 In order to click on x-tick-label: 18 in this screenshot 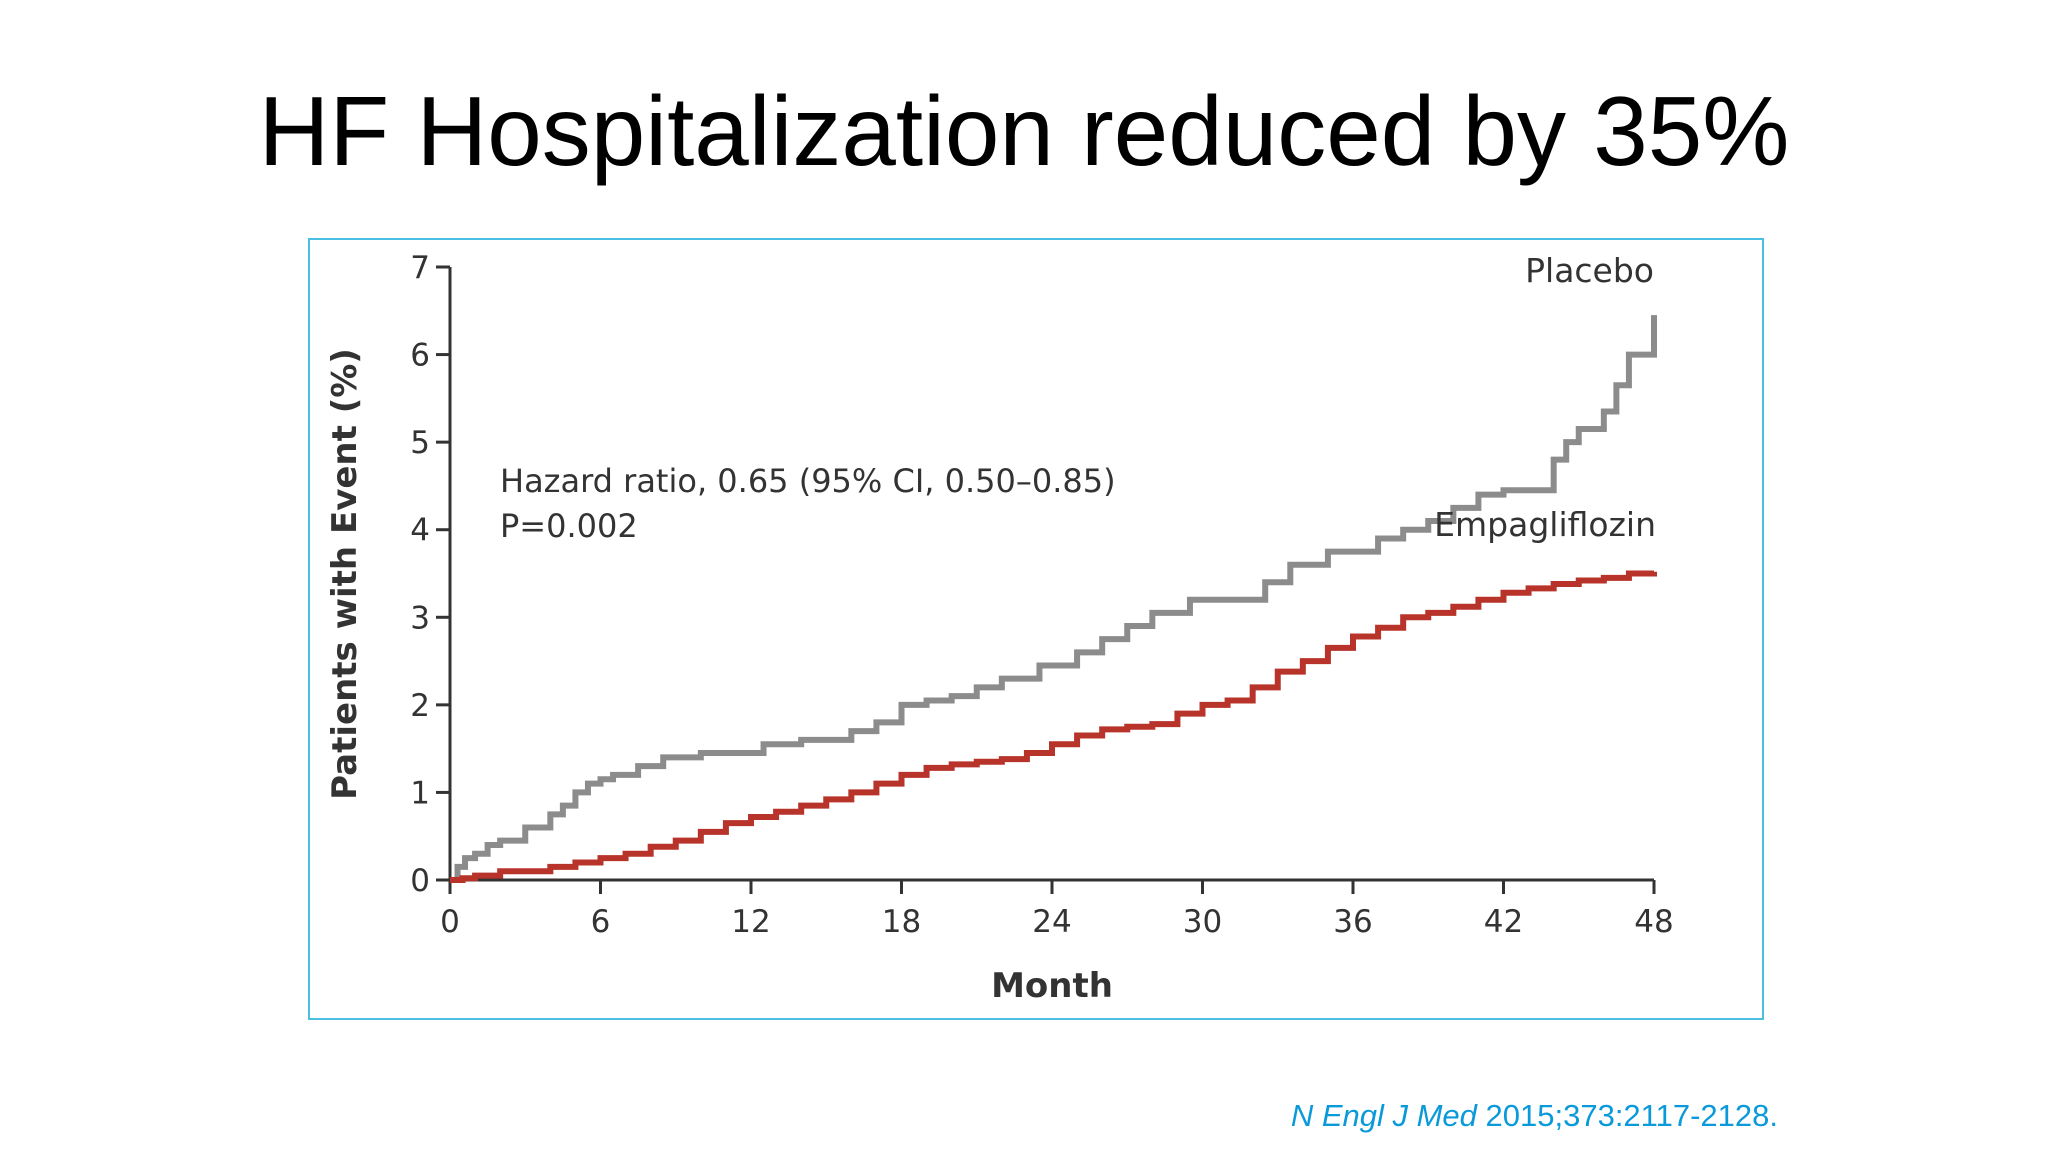, I will do `click(901, 922)`.